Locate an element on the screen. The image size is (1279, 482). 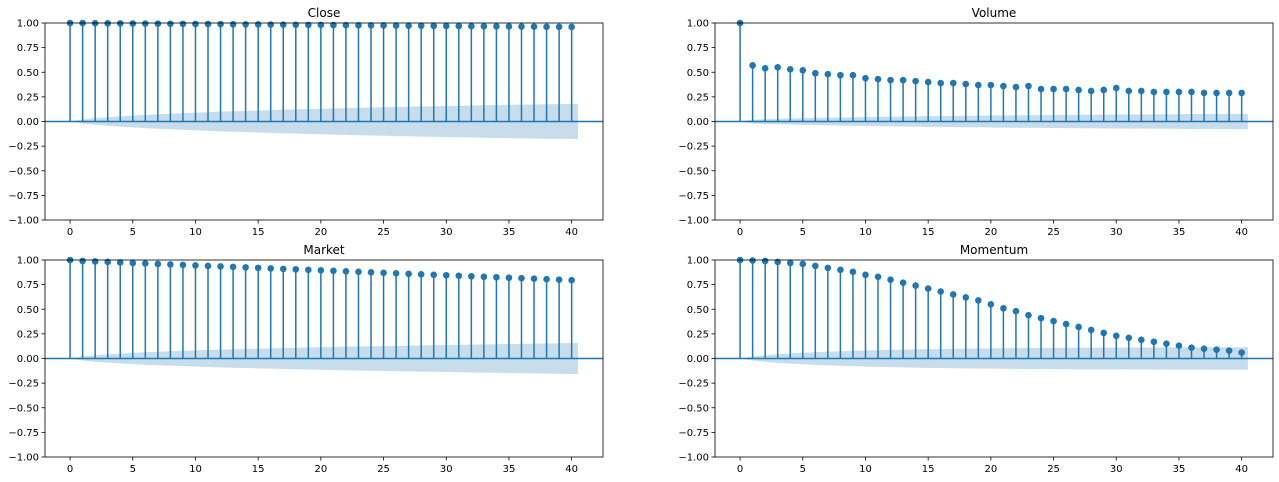
chart-title: Volume is located at coordinates (994, 13).